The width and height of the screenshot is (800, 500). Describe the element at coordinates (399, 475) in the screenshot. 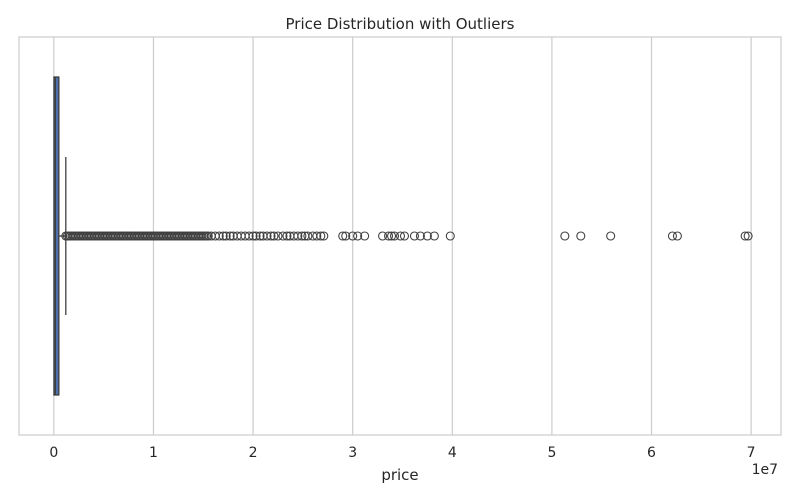

I see `x-axis-label: price` at that location.